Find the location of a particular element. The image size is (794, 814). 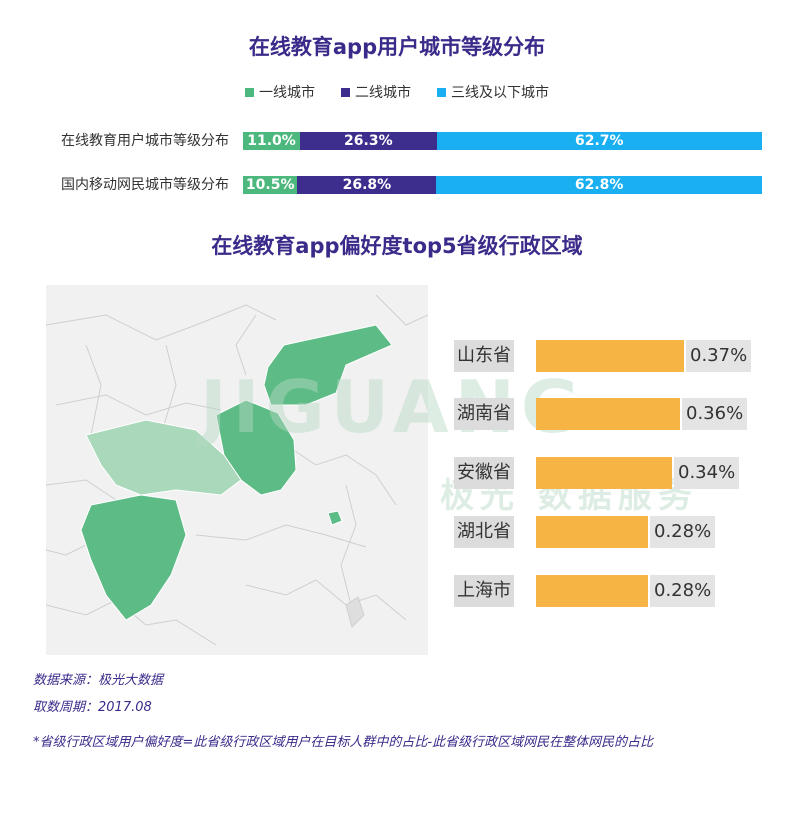

province-label-shanghai: 上海市 is located at coordinates (484, 591).